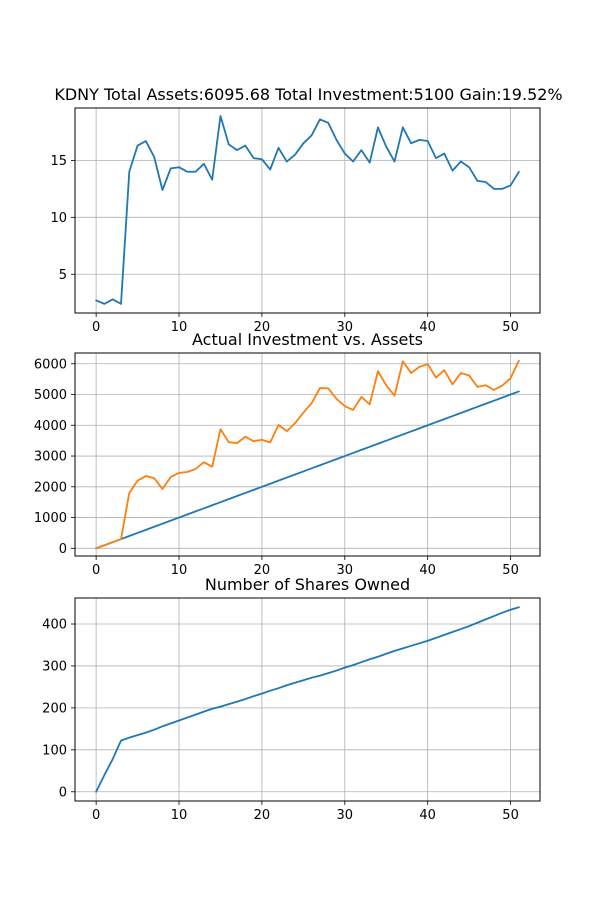 The height and width of the screenshot is (900, 600). Describe the element at coordinates (63, 275) in the screenshot. I see `y-tick-label: 5` at that location.